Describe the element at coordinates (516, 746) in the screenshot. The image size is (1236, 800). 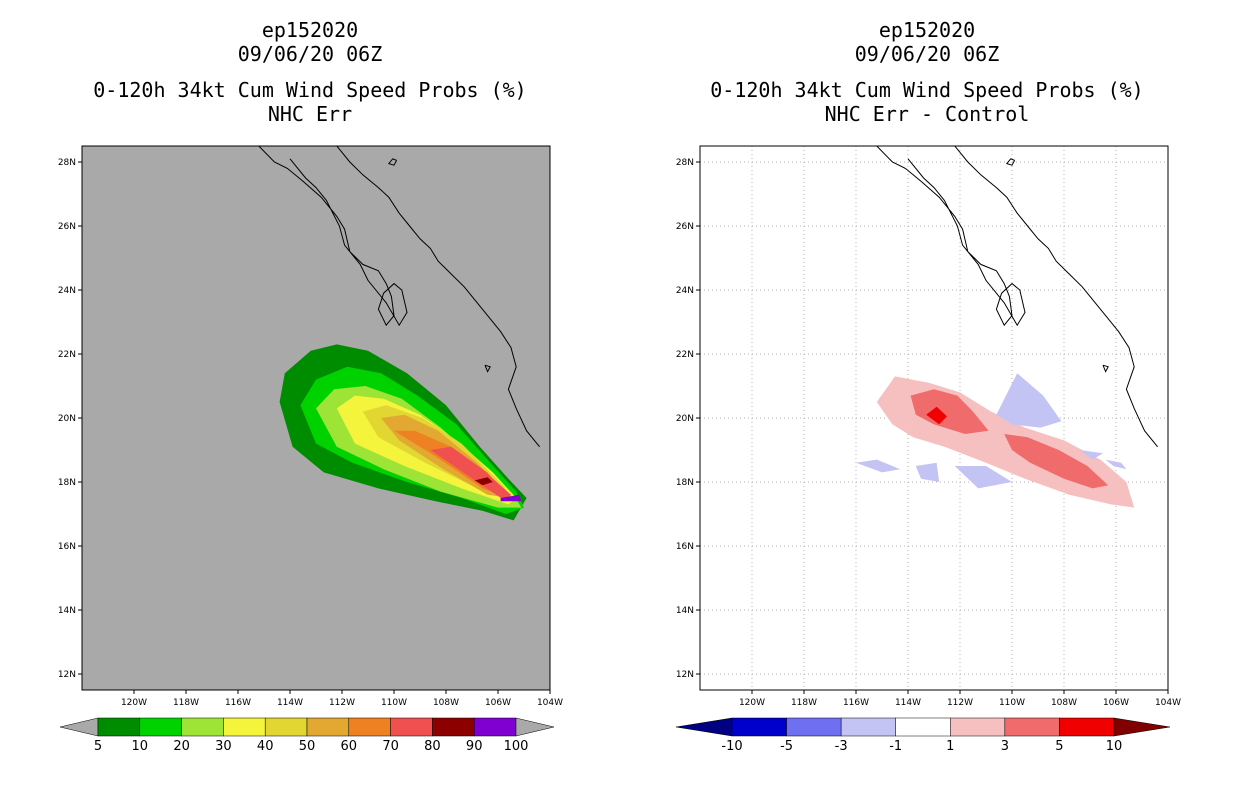
I see `colorbar-label: 100` at that location.